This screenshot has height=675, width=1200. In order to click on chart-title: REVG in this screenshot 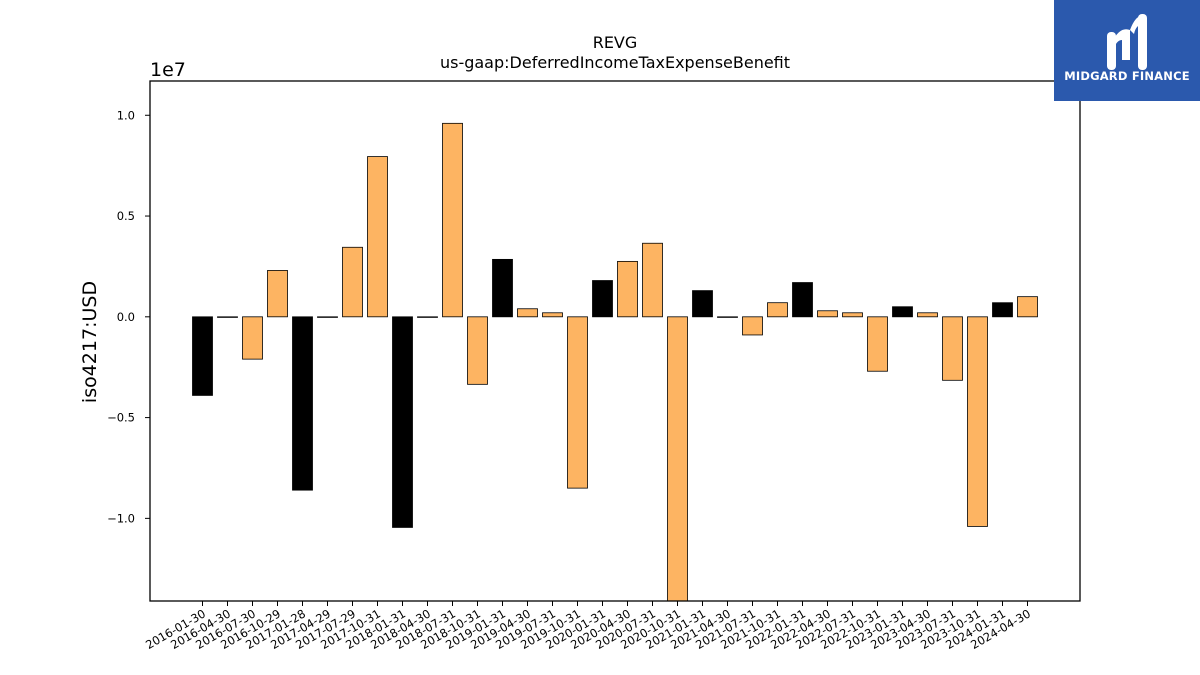, I will do `click(615, 42)`.